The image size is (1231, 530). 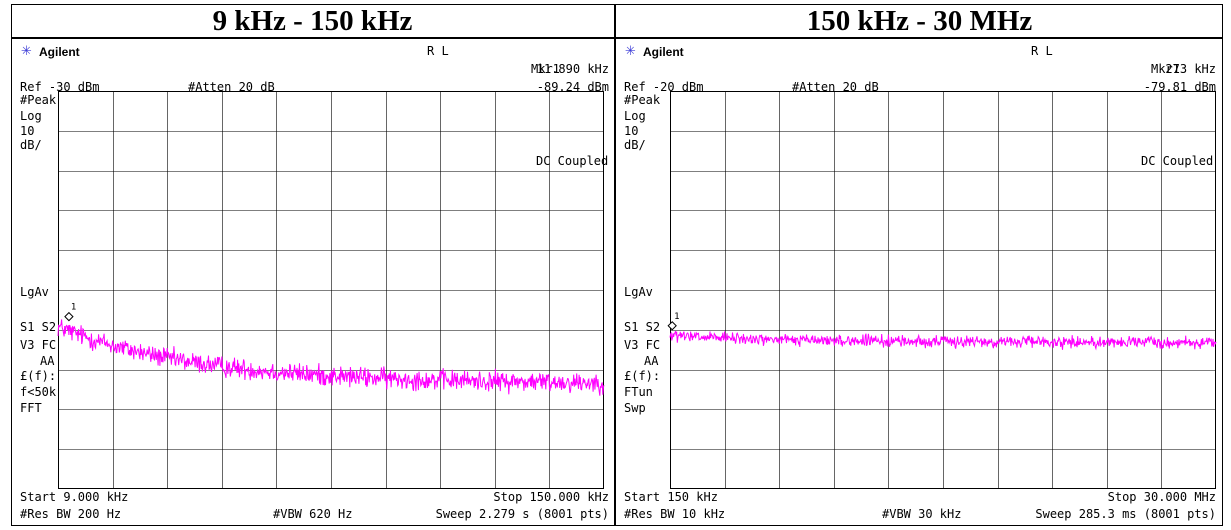 I want to click on ref-level: Ref -20 dBm, so click(x=664, y=87).